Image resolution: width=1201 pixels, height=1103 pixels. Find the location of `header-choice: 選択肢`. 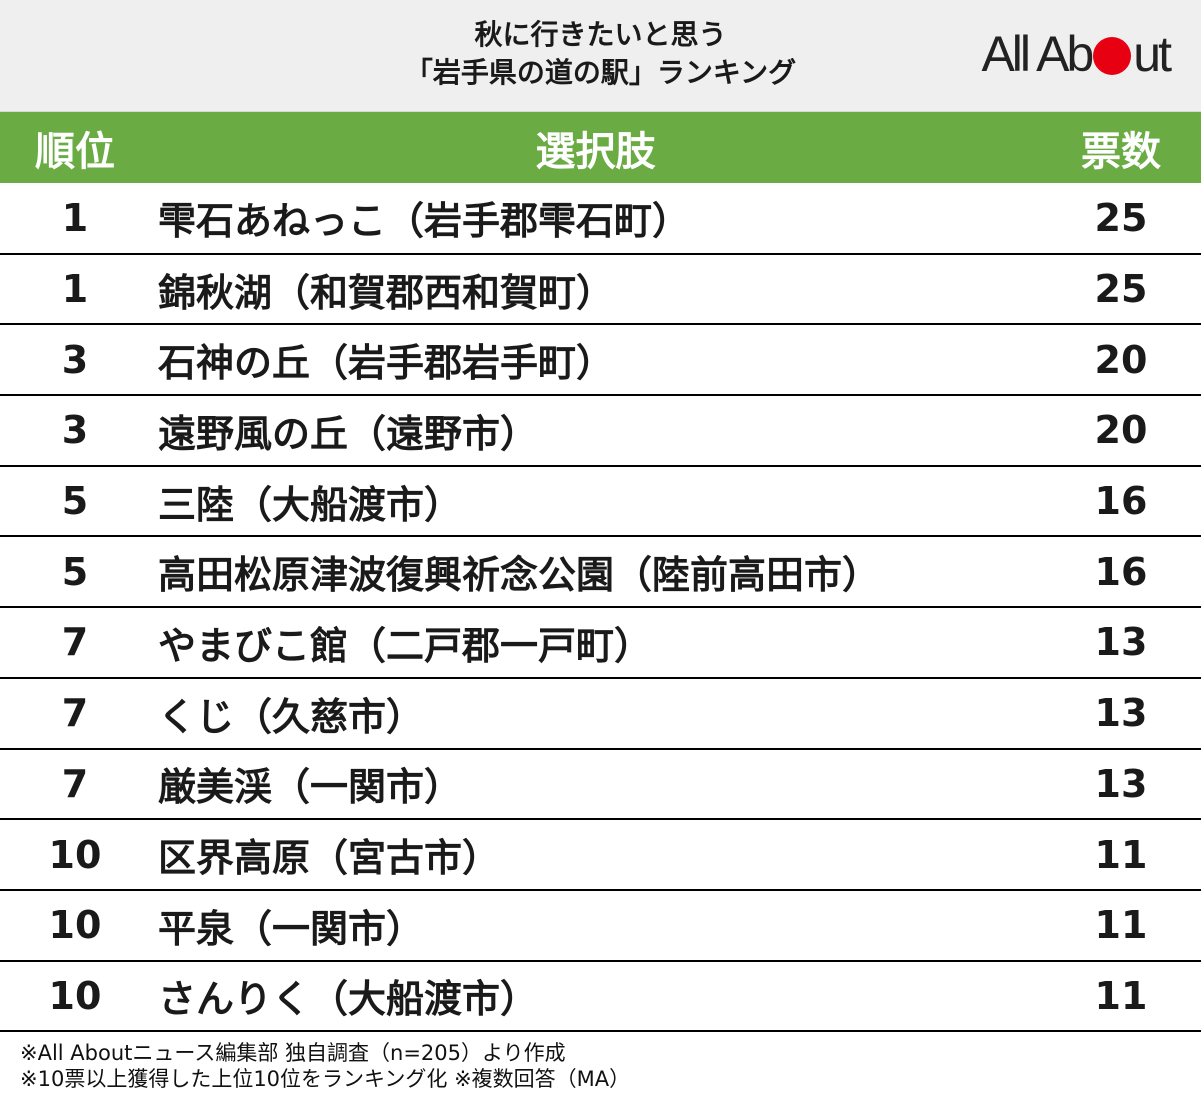

header-choice: 選択肢 is located at coordinates (595, 151).